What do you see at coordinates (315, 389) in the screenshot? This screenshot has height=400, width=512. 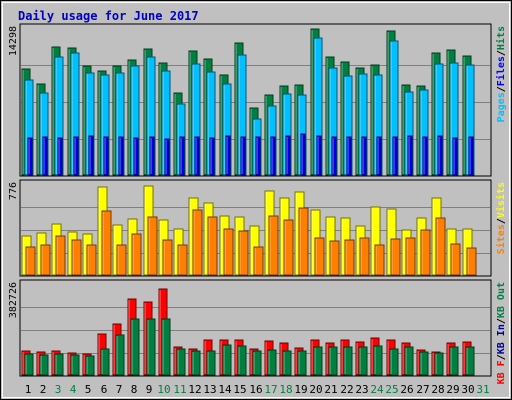 I see `x-tick-label: 20` at bounding box center [315, 389].